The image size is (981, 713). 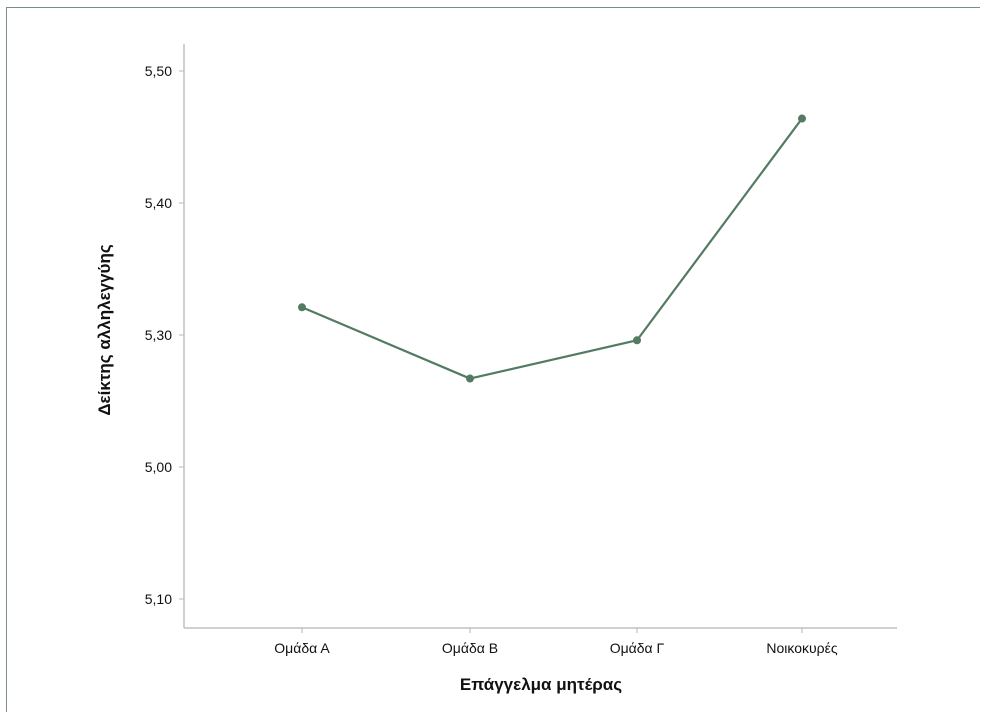 I want to click on y-axis-title: Δείκτης αλληλεγγύης, so click(x=104, y=329).